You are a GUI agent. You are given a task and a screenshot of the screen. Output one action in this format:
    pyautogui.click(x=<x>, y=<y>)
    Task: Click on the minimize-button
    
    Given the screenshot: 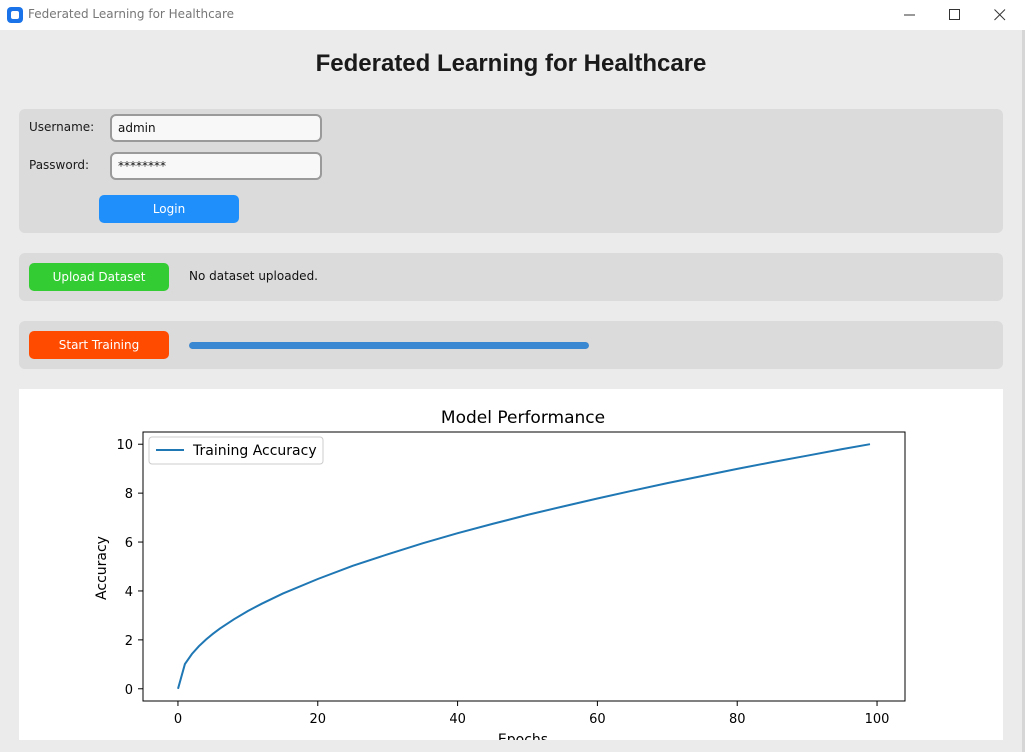 What is the action you would take?
    pyautogui.click(x=910, y=15)
    